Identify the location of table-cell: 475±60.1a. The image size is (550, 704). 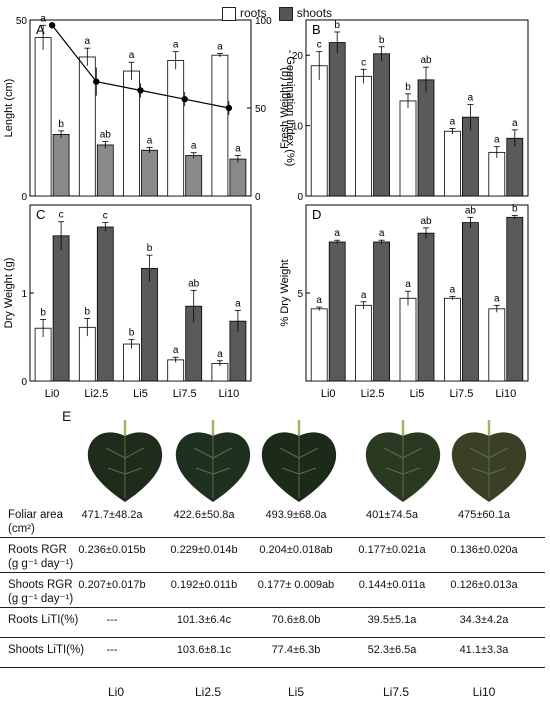
(484, 515).